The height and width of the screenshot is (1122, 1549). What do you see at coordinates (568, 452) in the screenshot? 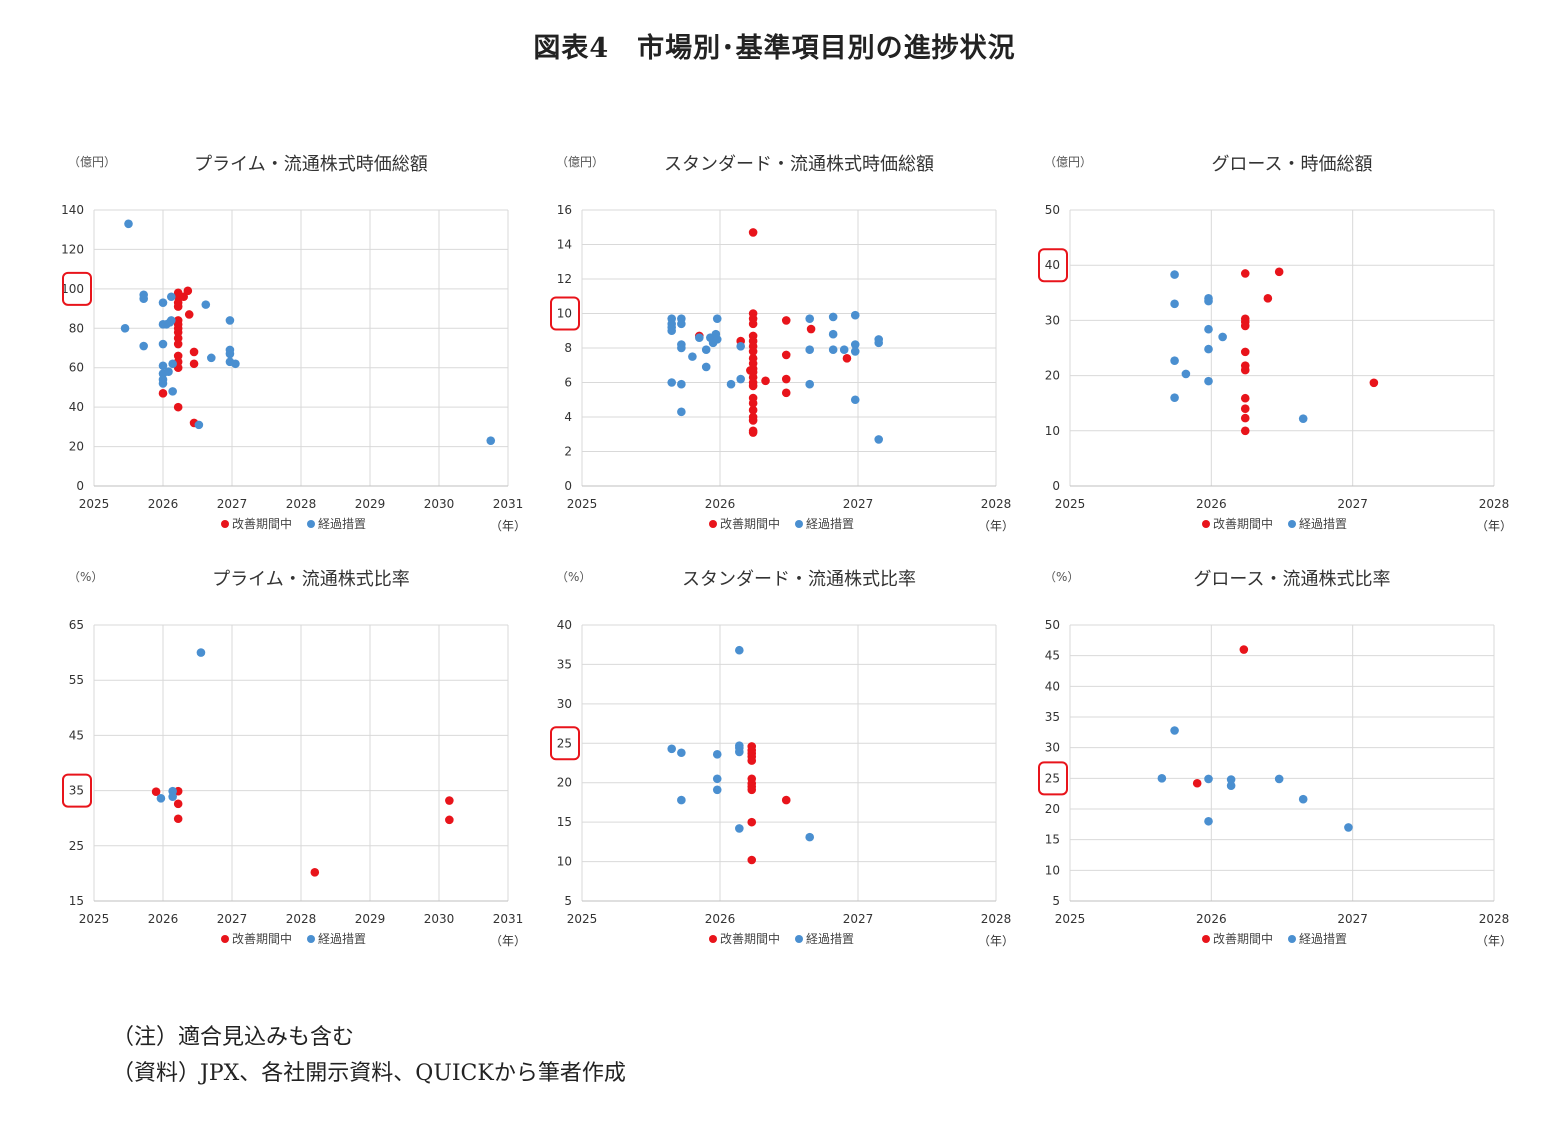
I see `y-tick-label: 2` at bounding box center [568, 452].